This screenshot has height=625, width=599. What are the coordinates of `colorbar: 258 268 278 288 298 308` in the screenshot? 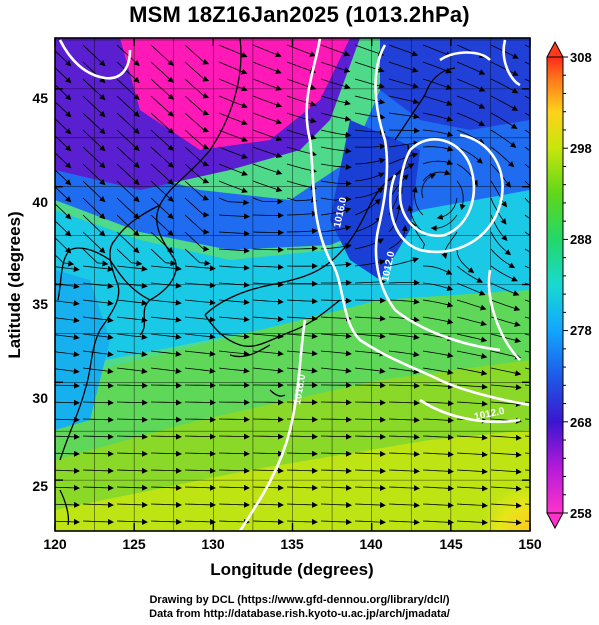 It's located at (569, 285).